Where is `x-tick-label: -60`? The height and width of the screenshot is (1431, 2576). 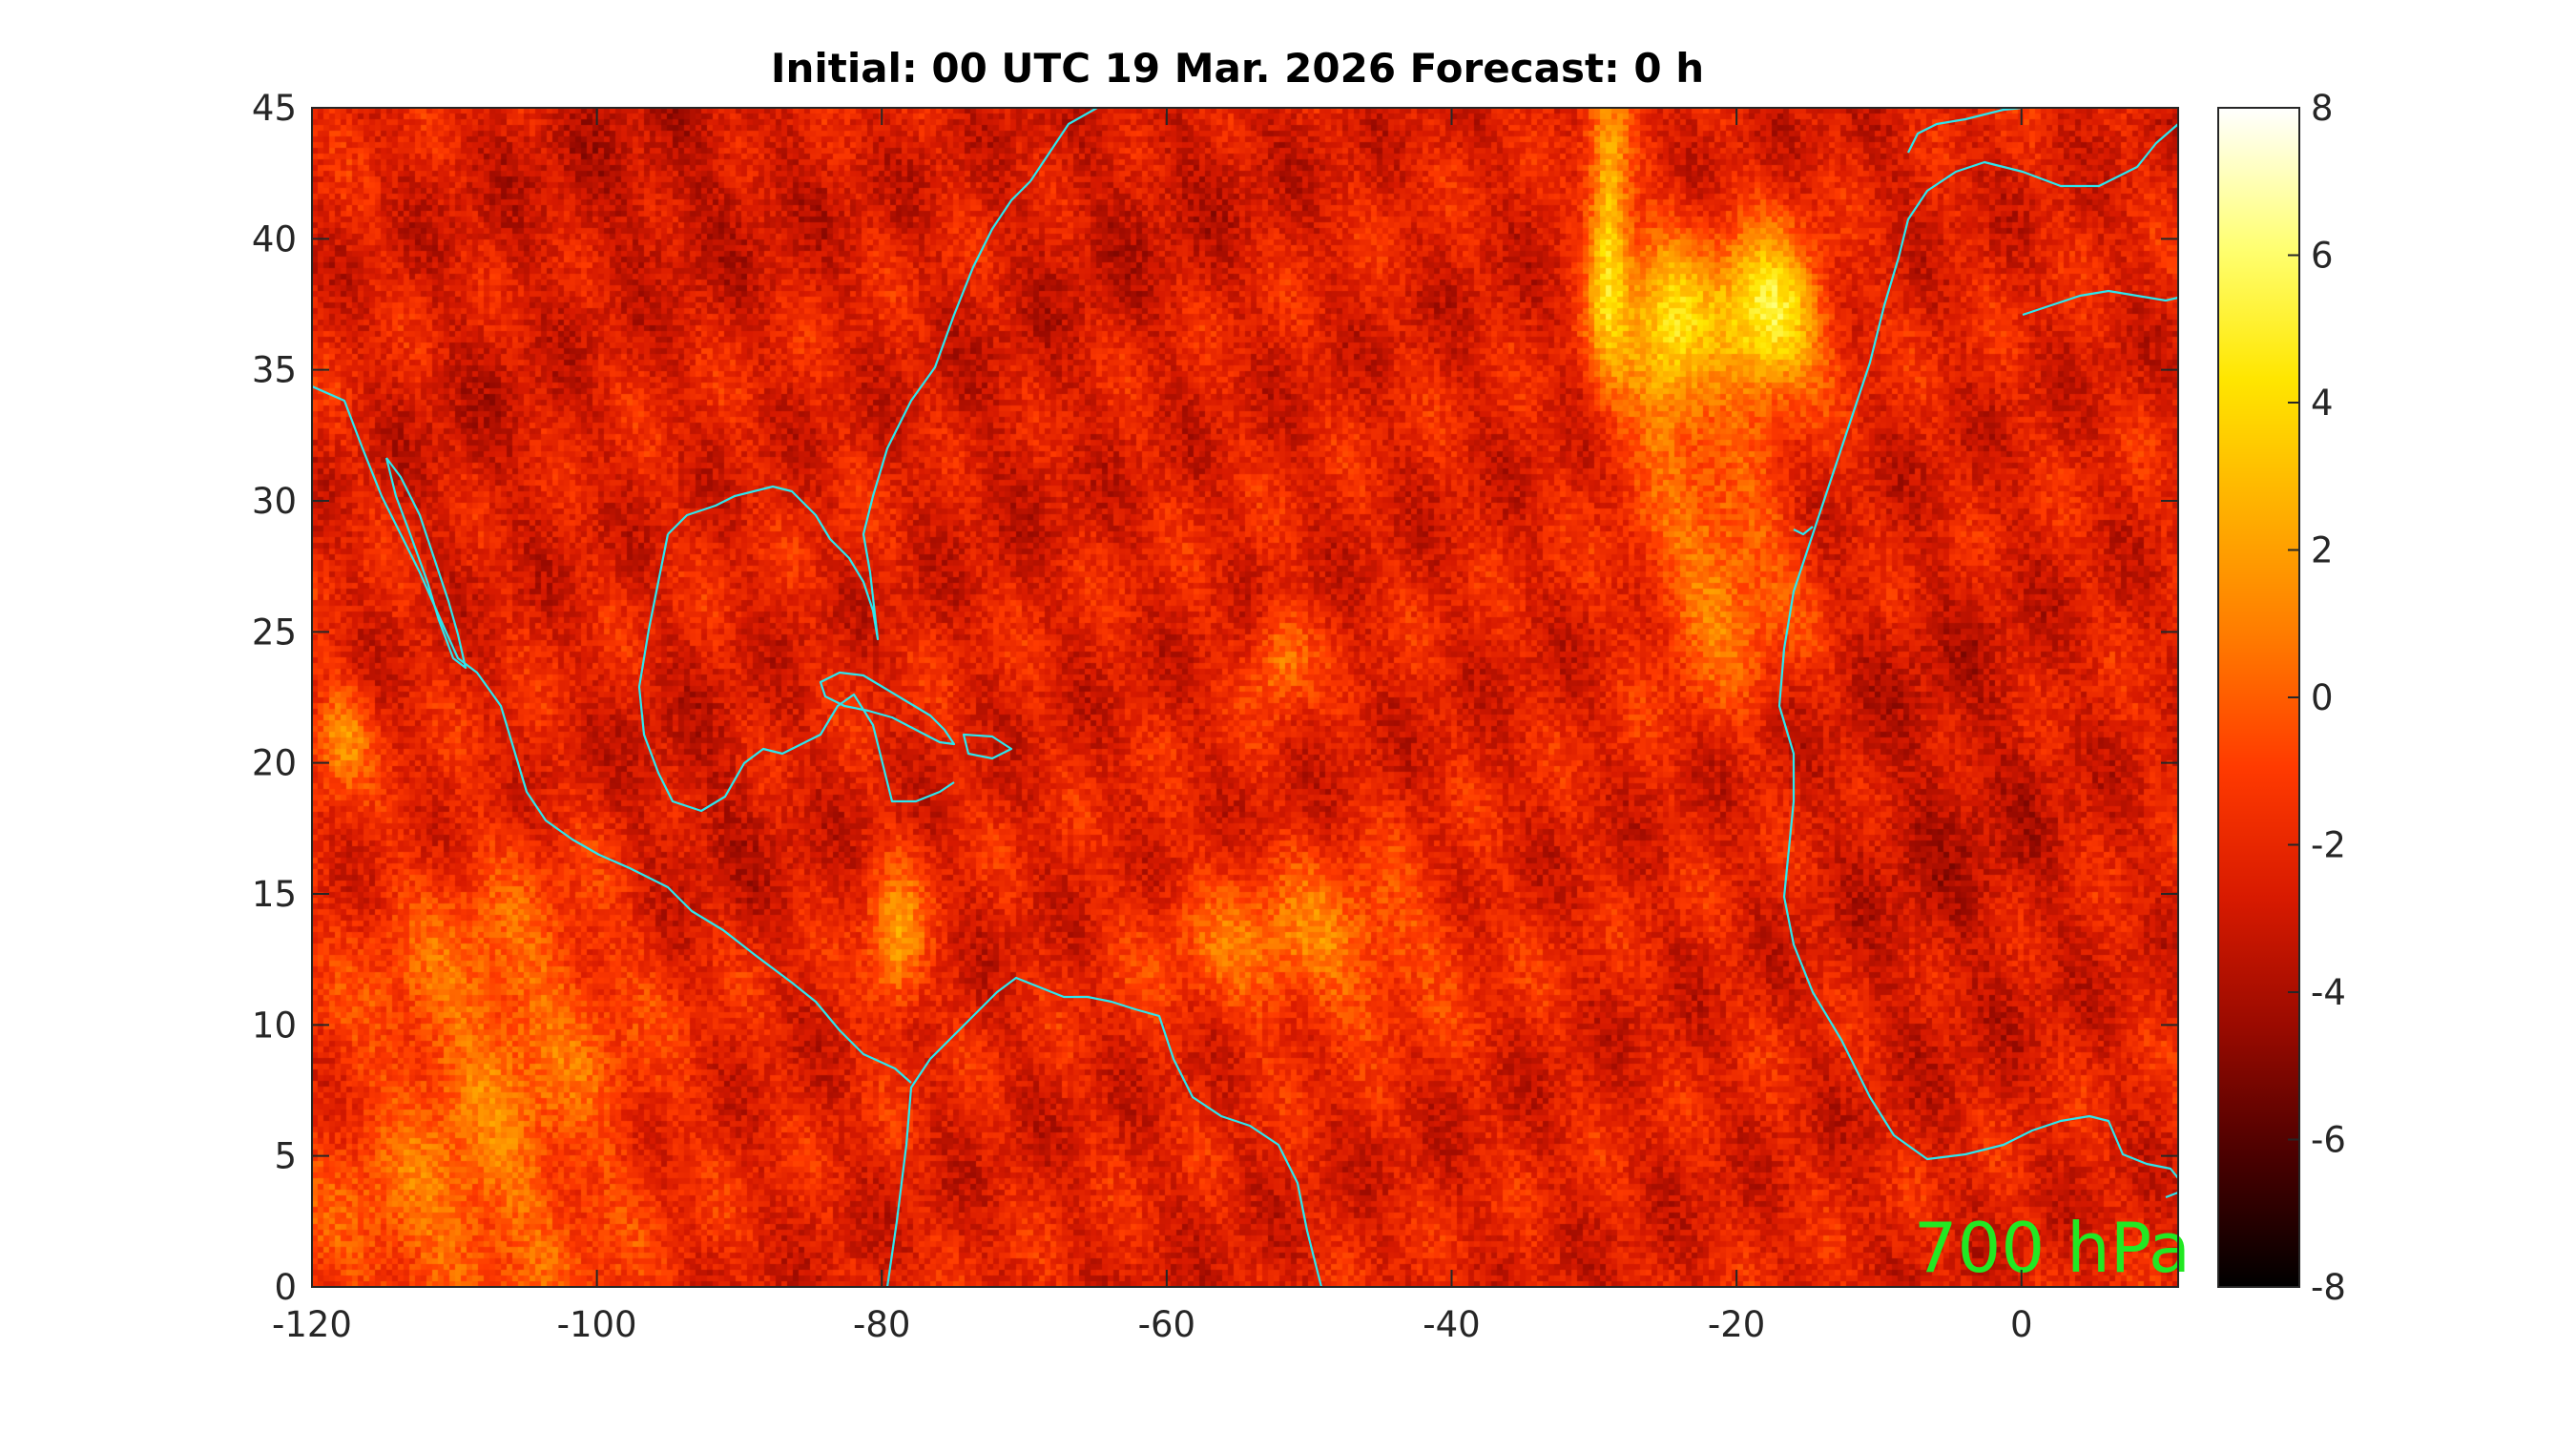
x-tick-label: -60 is located at coordinates (1166, 1324).